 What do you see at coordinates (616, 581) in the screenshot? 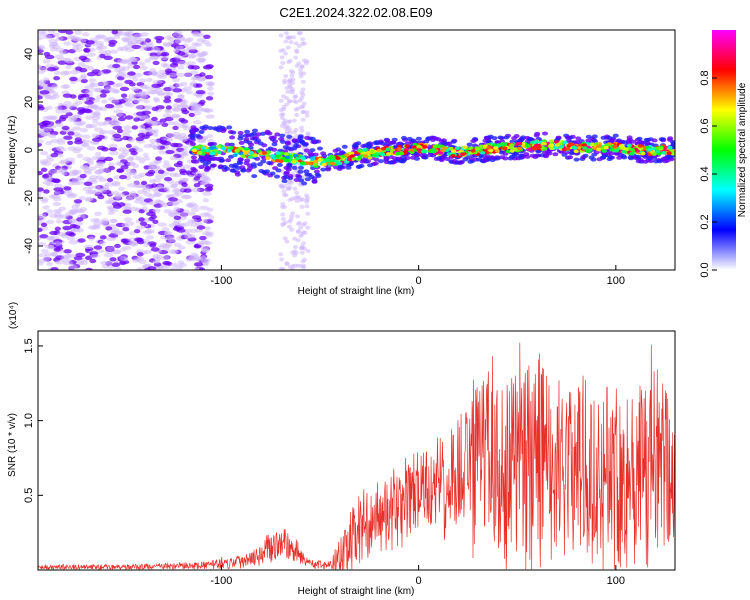
I see `x-tick-label: 100` at bounding box center [616, 581].